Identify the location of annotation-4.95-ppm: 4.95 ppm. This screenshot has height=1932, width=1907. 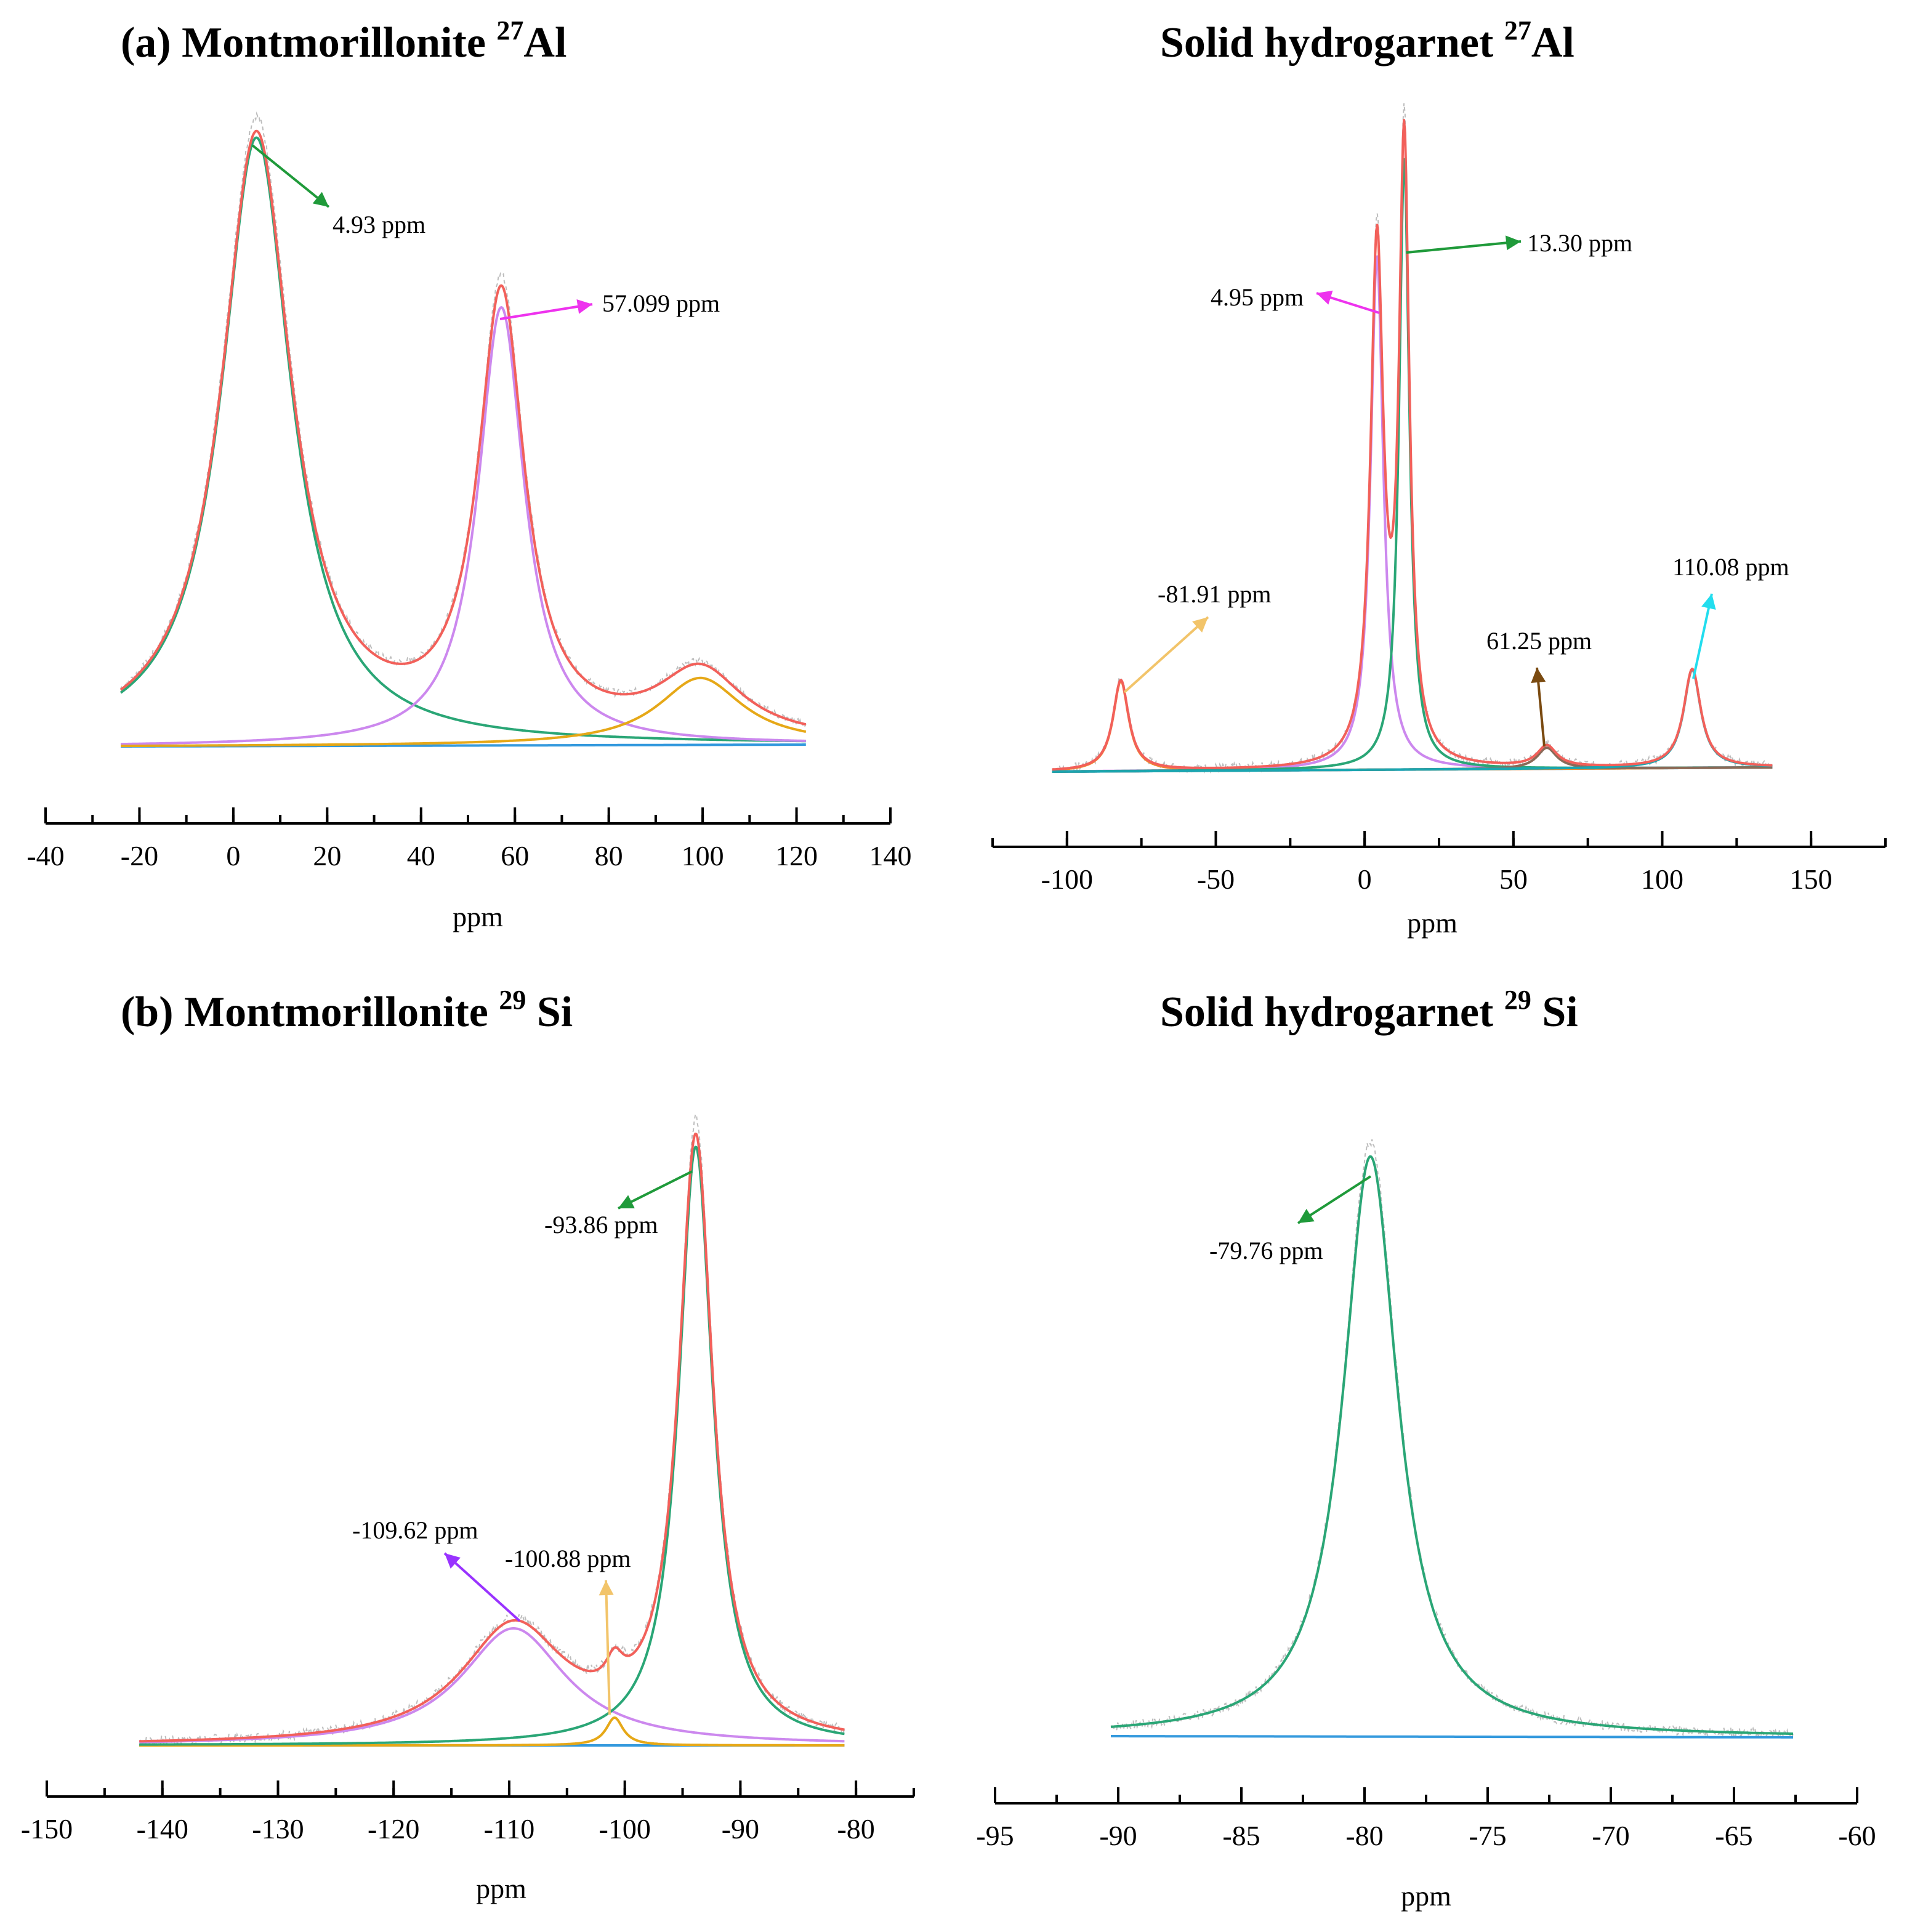
(1296, 298).